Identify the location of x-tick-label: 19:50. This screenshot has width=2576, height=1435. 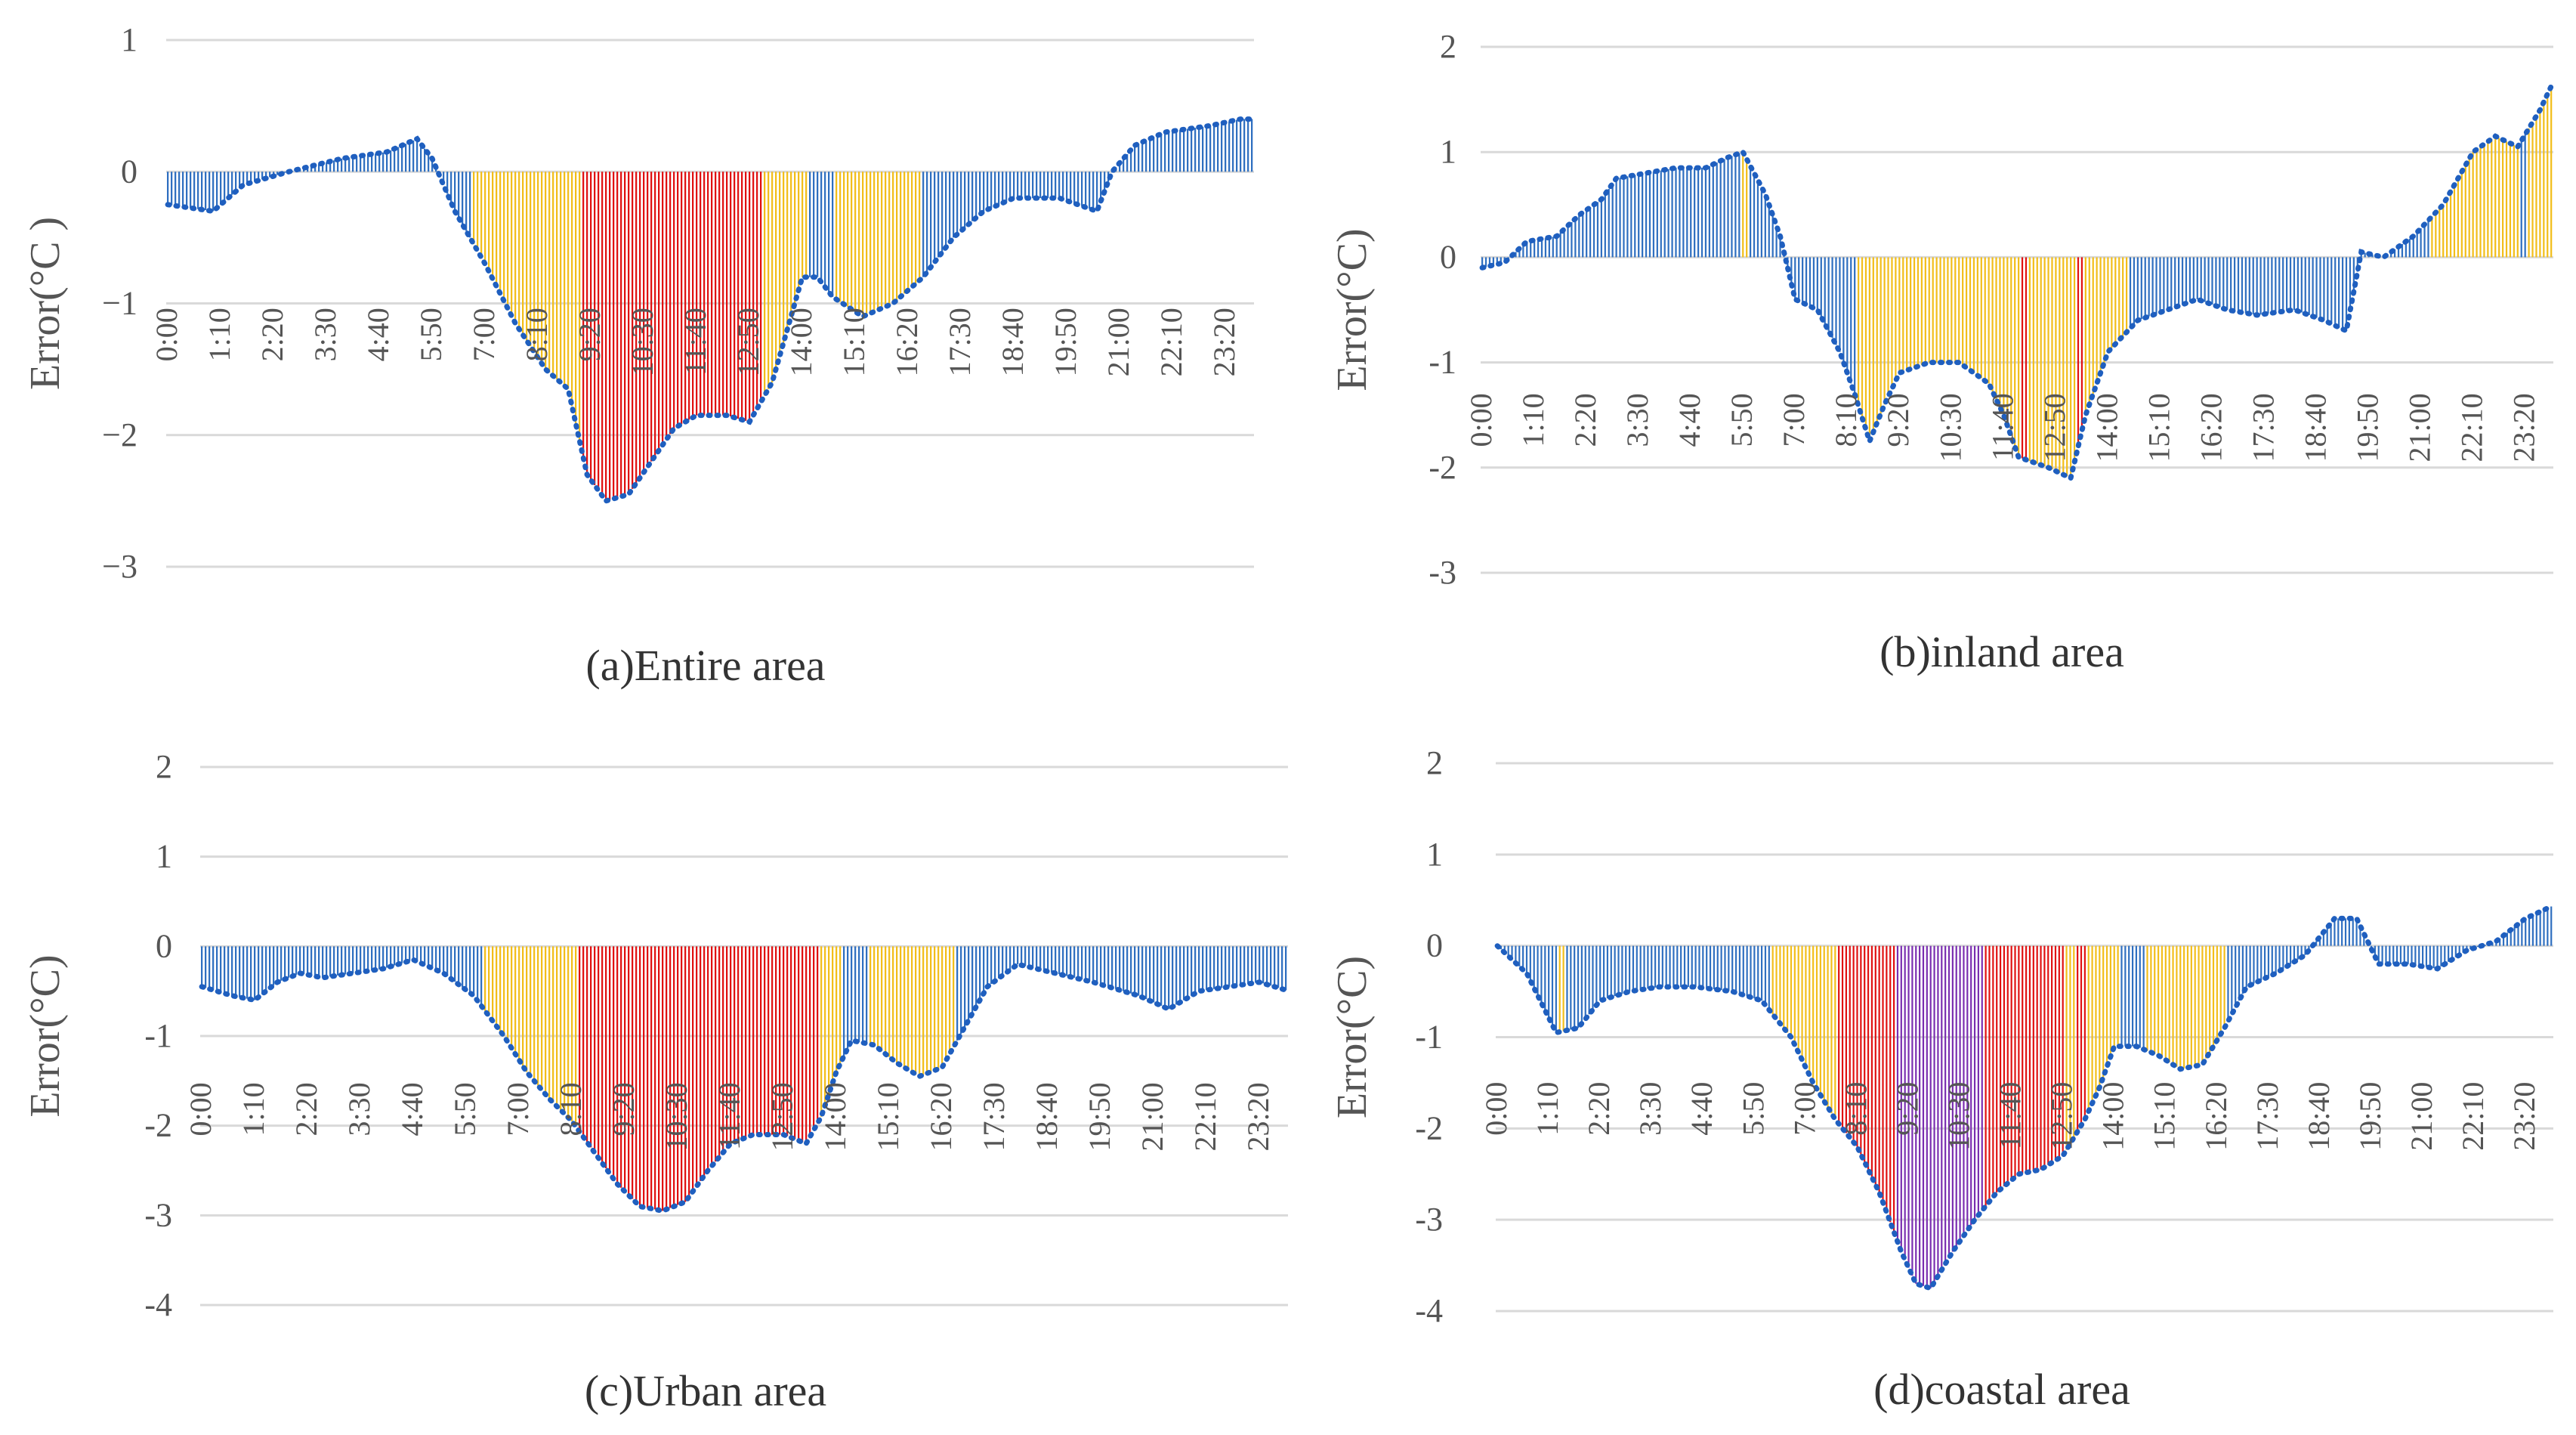
(1066, 342).